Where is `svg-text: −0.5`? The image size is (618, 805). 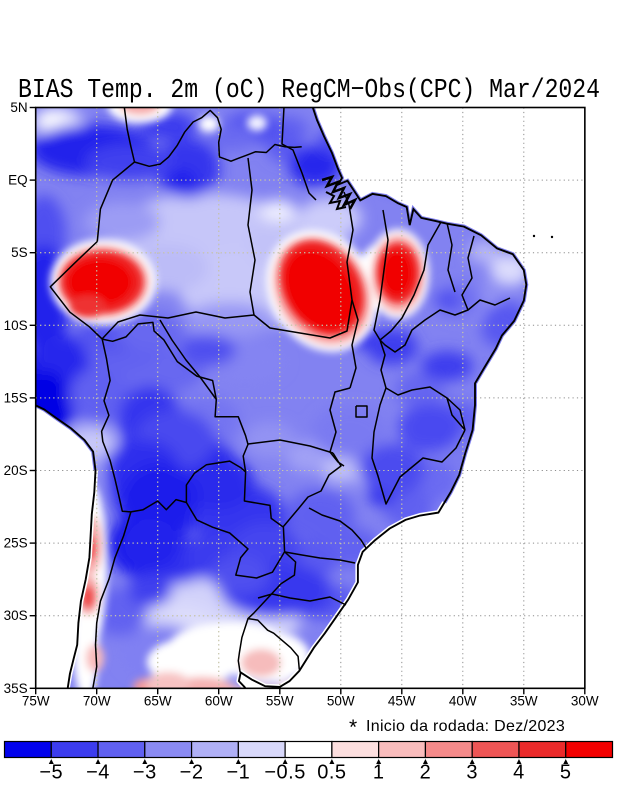 svg-text: −0.5 is located at coordinates (284, 773).